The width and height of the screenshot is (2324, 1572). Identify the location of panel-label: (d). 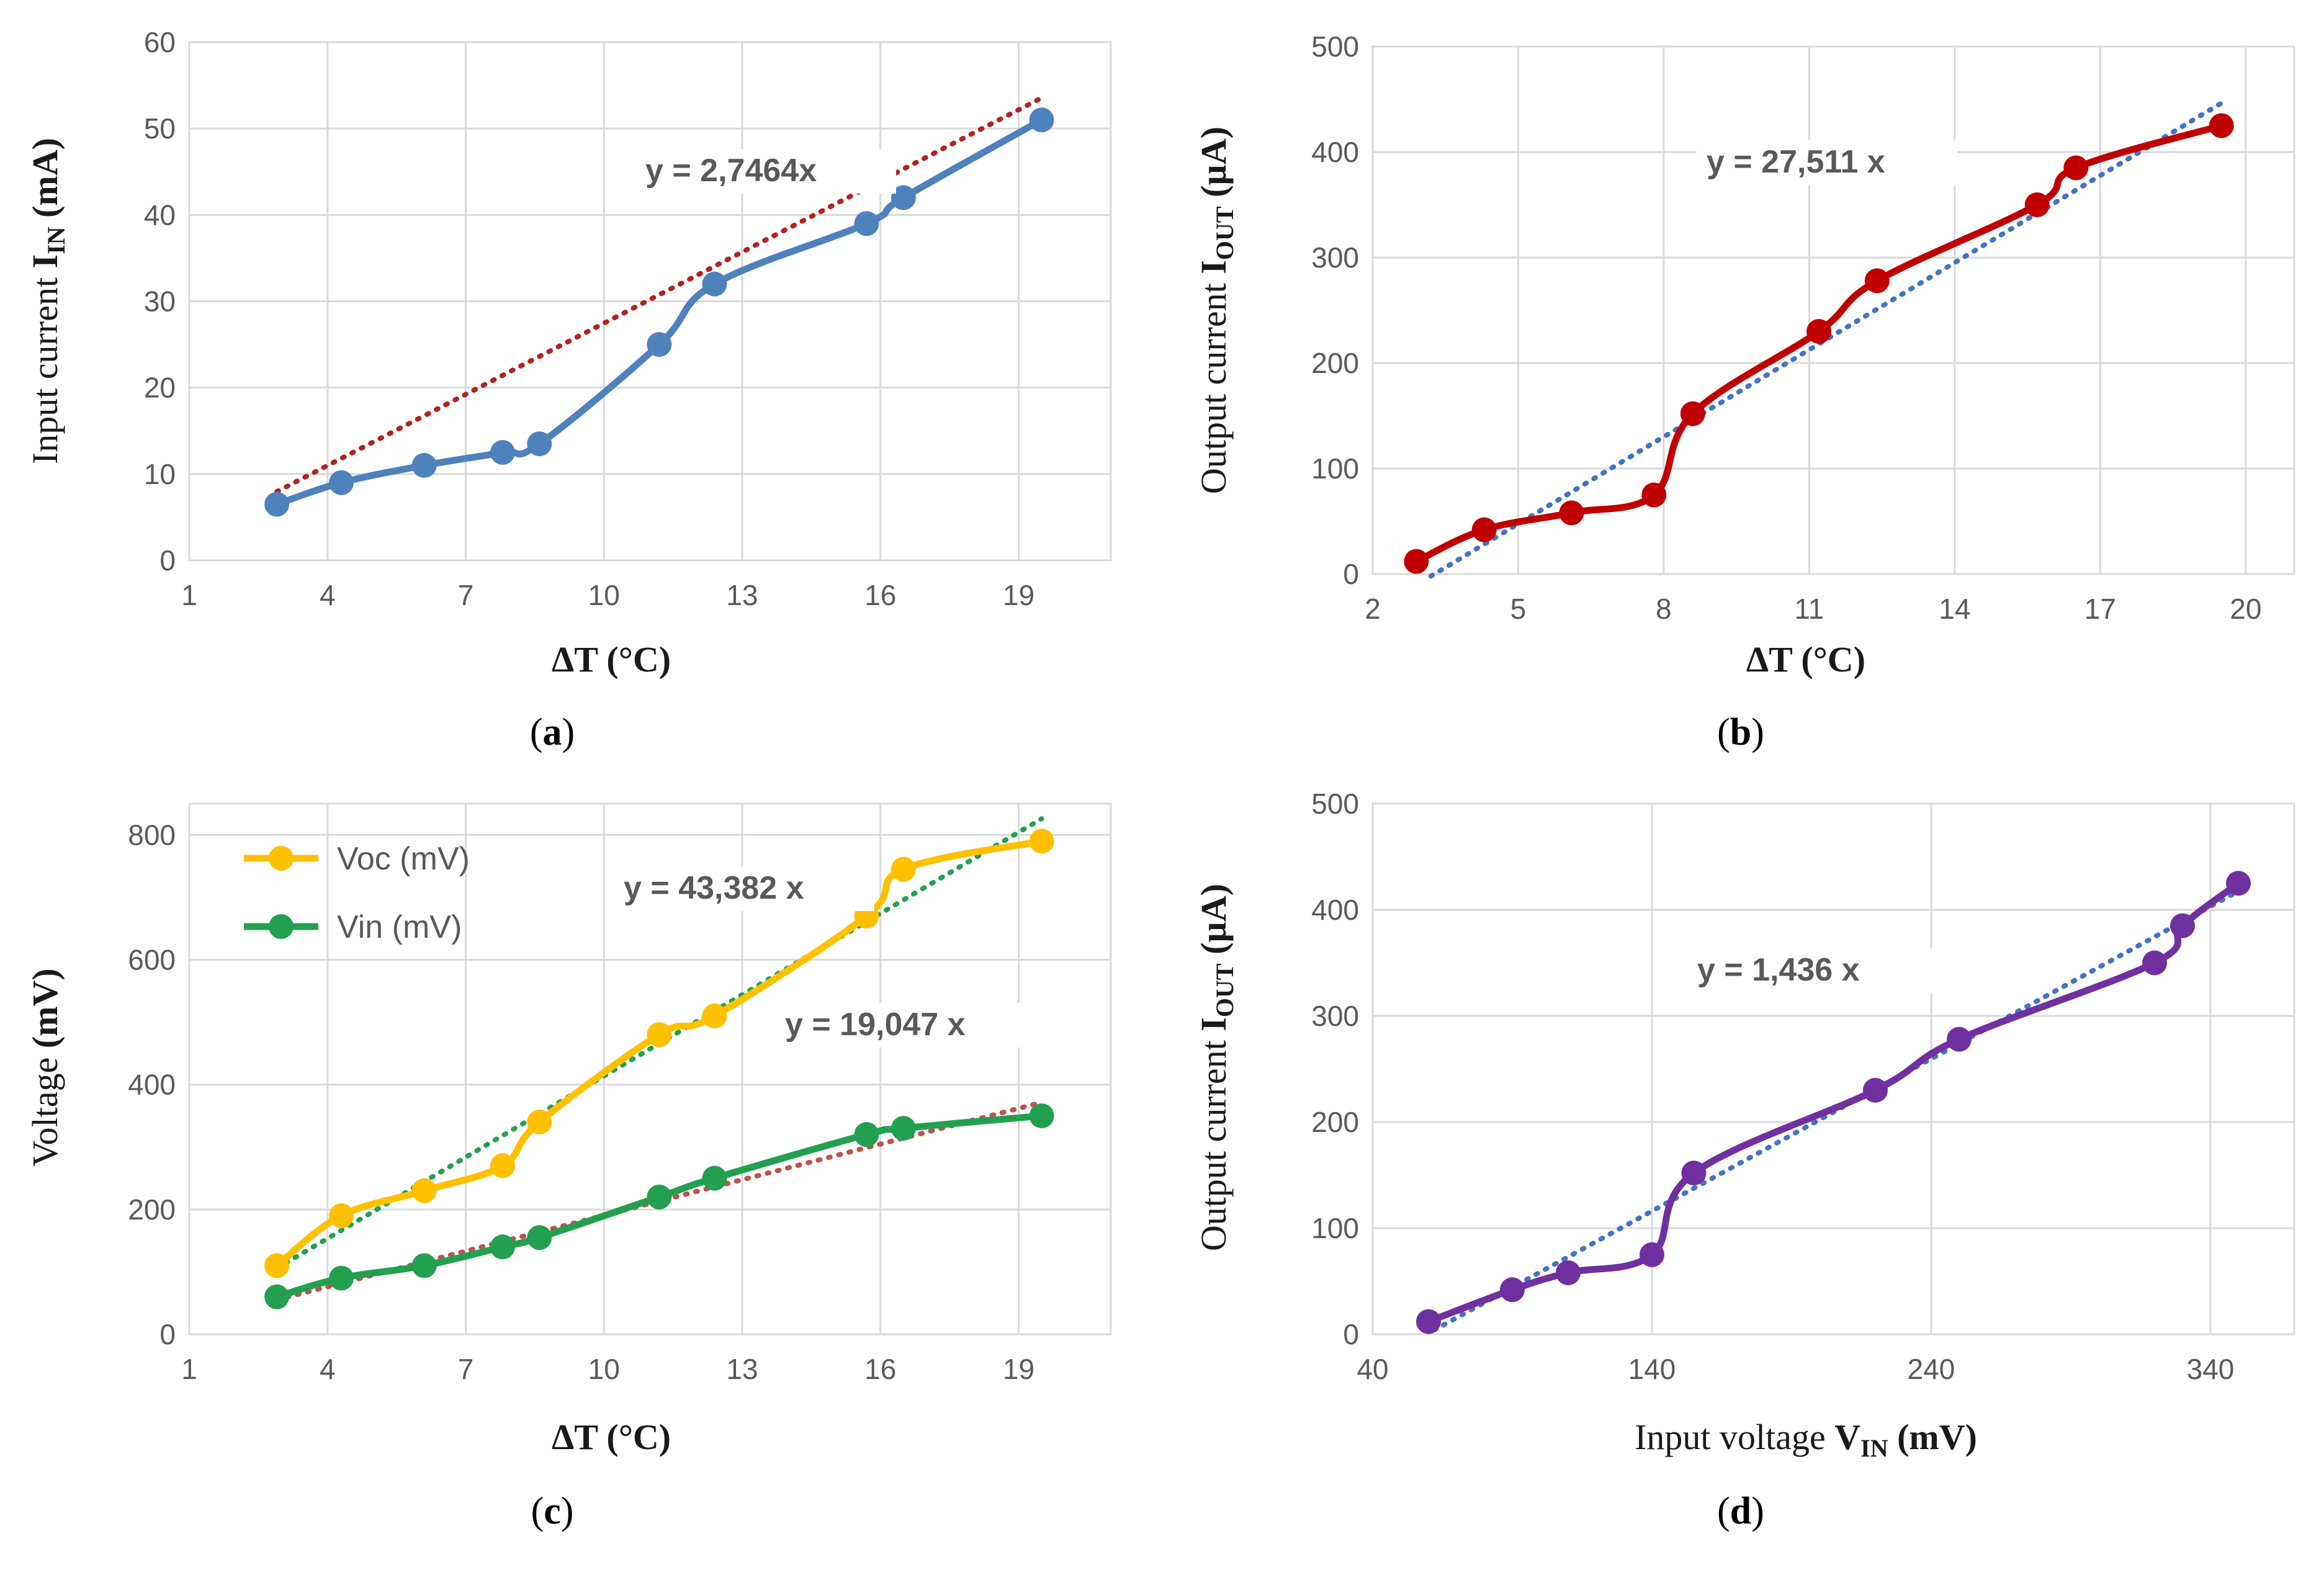
(1740, 1511).